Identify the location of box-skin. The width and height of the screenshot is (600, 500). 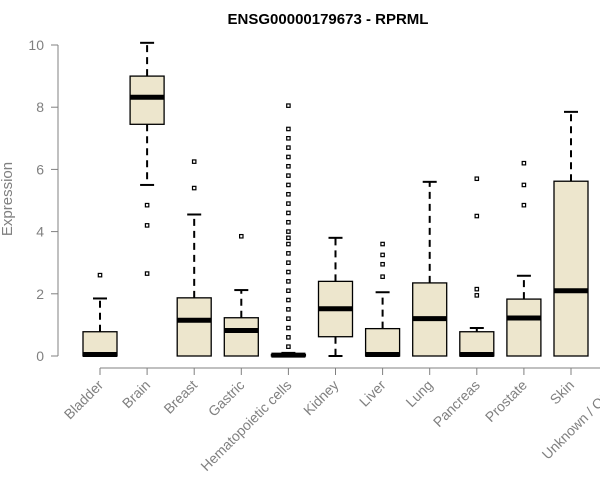
(571, 233).